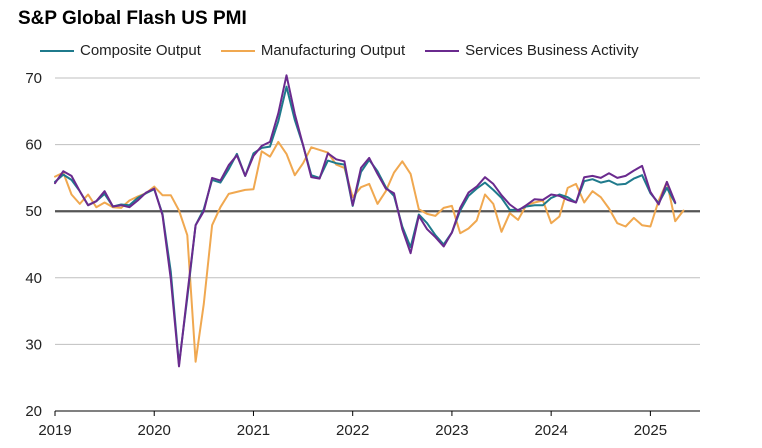 The height and width of the screenshot is (448, 762). I want to click on legend-label-services: Services Business Activity, so click(552, 50).